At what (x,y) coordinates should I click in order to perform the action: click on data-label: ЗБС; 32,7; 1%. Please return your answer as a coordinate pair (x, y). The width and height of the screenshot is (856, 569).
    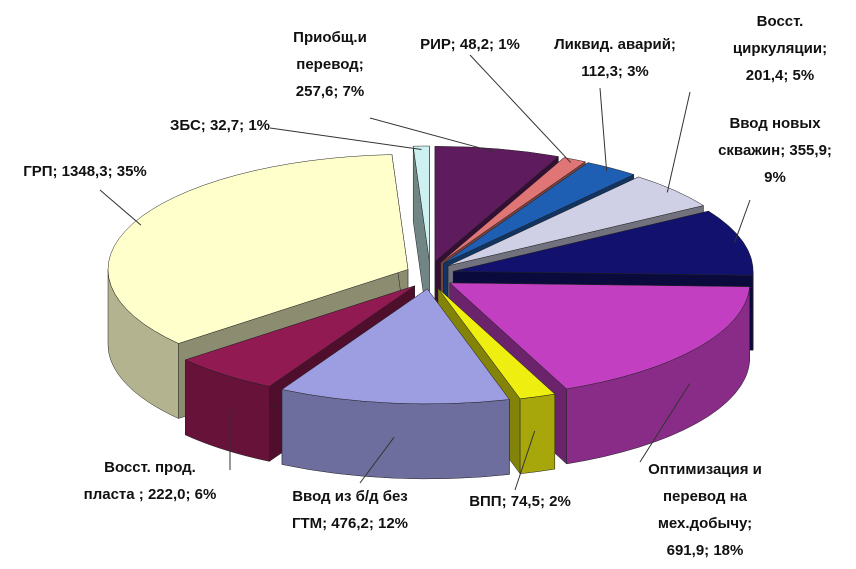
    Looking at the image, I should click on (220, 125).